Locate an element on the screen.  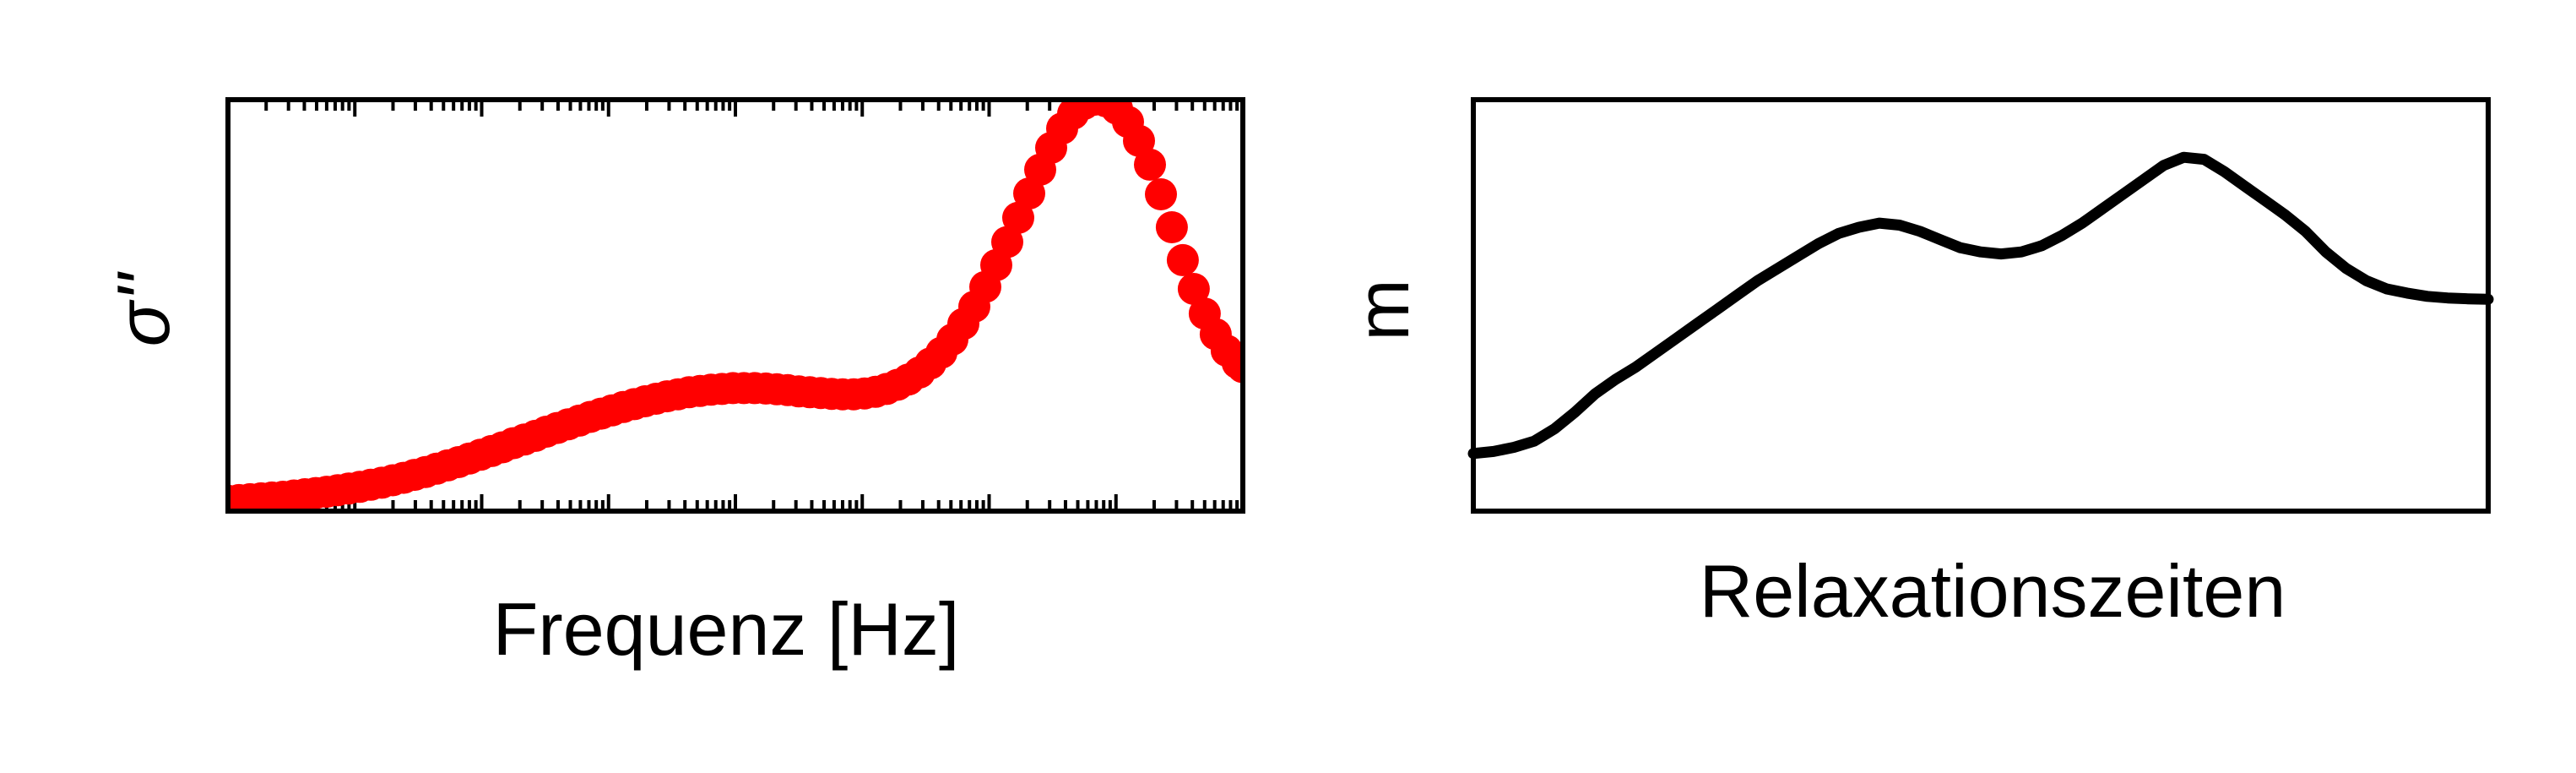
y-axis-label: m is located at coordinates (1382, 309).